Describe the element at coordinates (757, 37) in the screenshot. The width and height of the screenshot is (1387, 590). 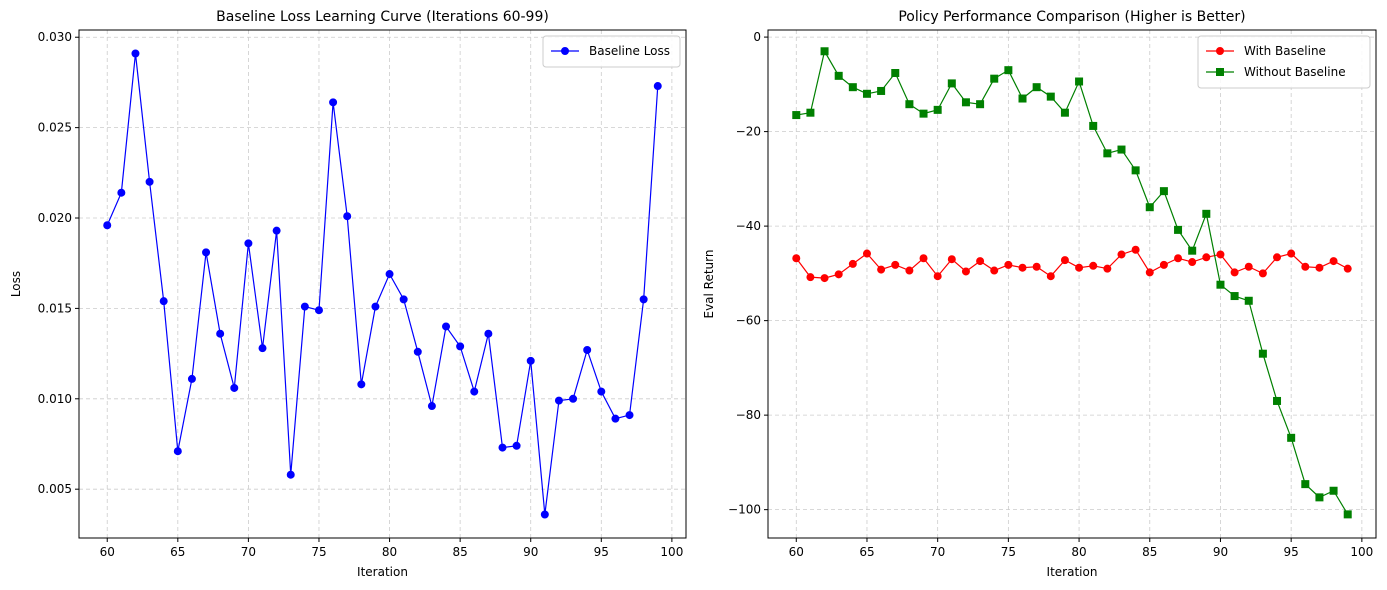
I see `y-tick-label: 0` at that location.